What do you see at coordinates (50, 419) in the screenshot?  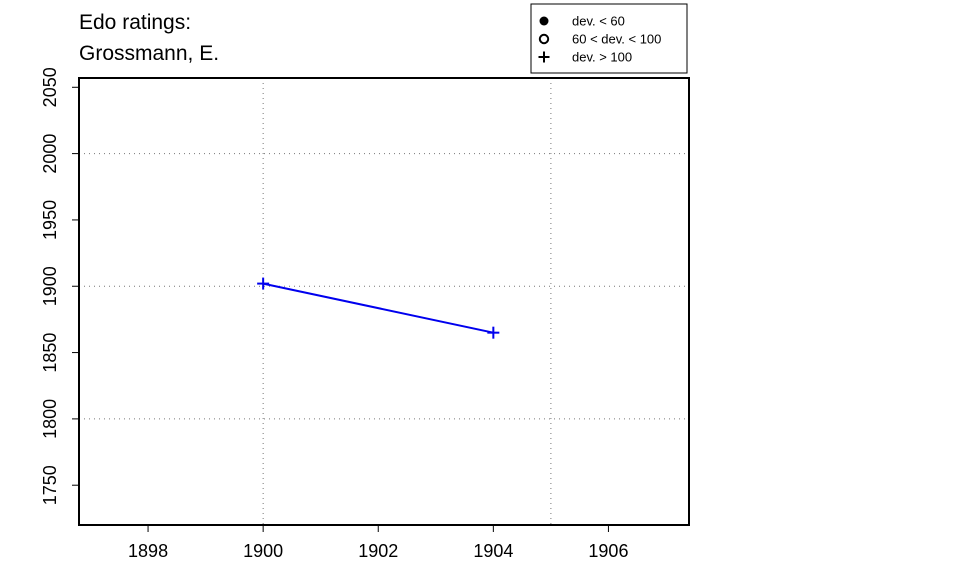 I see `y-tick-label: 1800` at bounding box center [50, 419].